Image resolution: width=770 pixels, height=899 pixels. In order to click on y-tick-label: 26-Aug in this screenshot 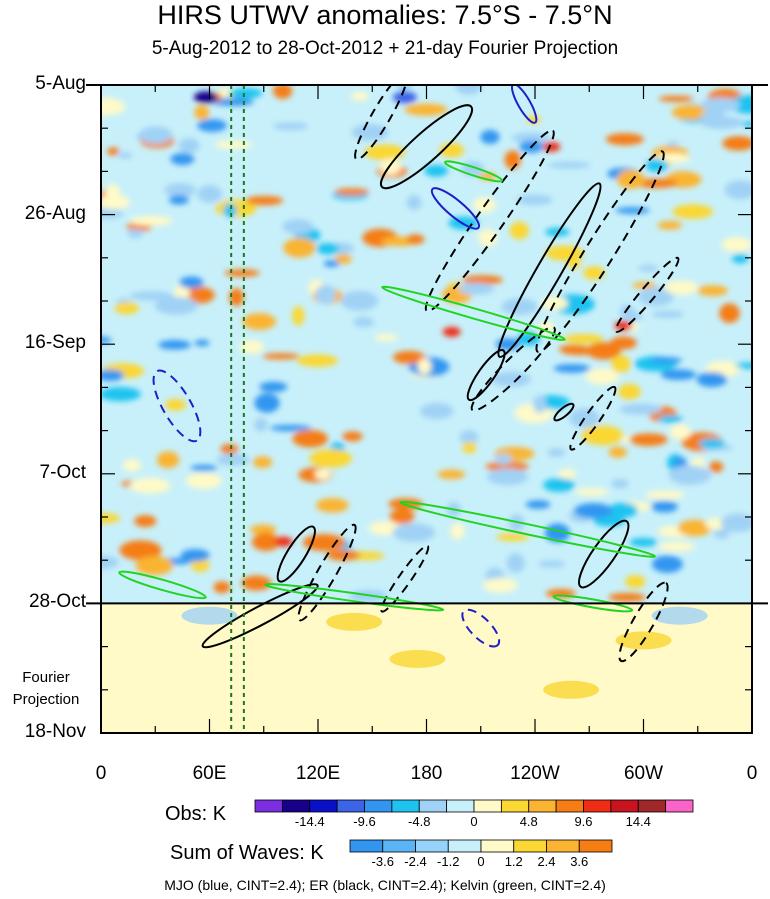, I will do `click(55, 213)`.